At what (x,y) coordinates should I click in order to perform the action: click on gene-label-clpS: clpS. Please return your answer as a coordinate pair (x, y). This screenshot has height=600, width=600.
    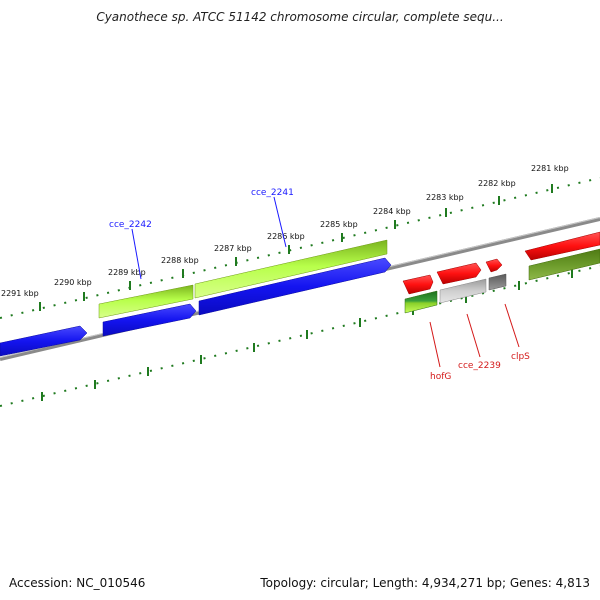
    Looking at the image, I should click on (520, 357).